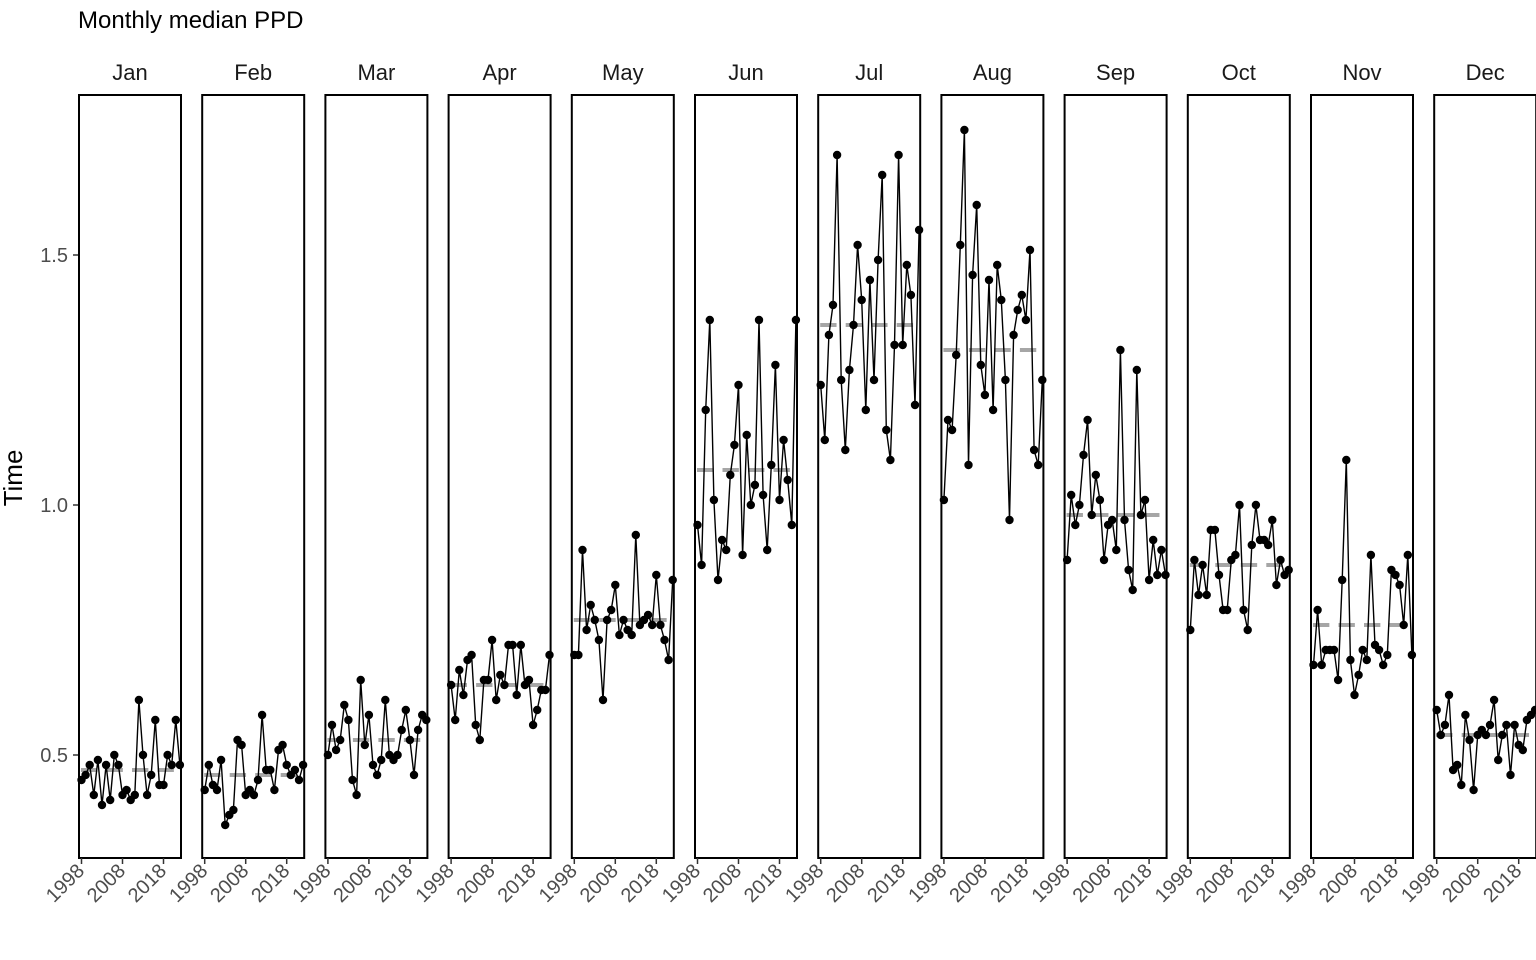  What do you see at coordinates (54, 506) in the screenshot?
I see `y-tick-label: 1.0` at bounding box center [54, 506].